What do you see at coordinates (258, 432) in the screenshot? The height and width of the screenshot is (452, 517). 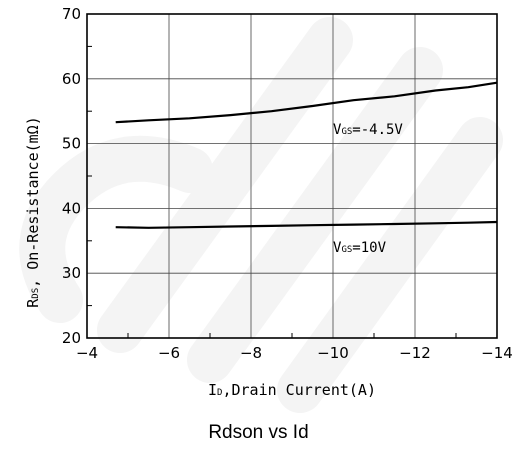 I see `chart-caption: Rdson vs Id` at bounding box center [258, 432].